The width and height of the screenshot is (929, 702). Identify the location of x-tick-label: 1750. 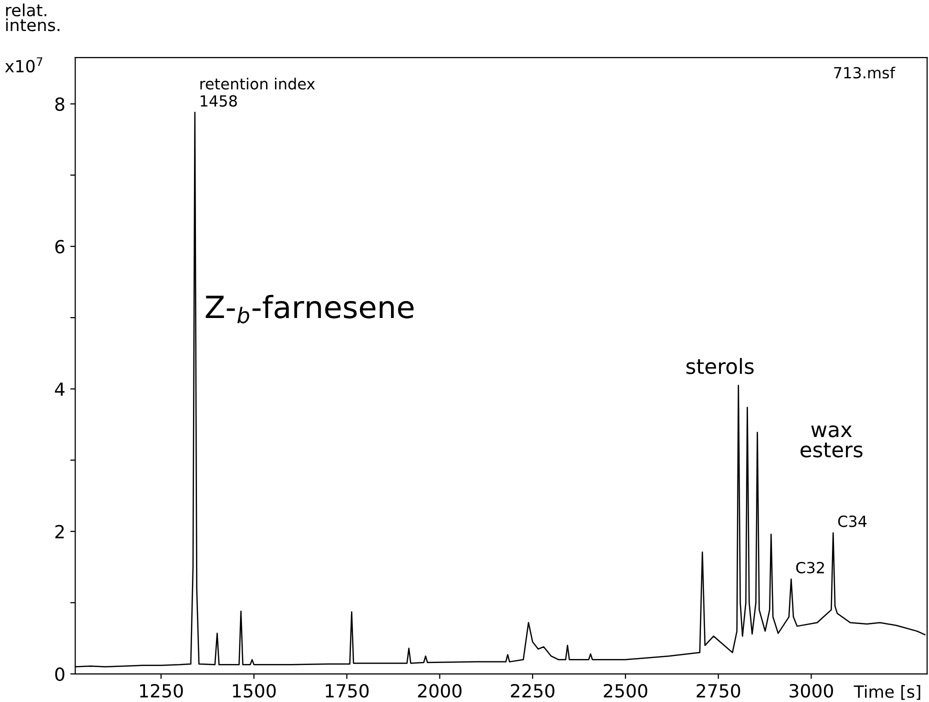
(347, 691).